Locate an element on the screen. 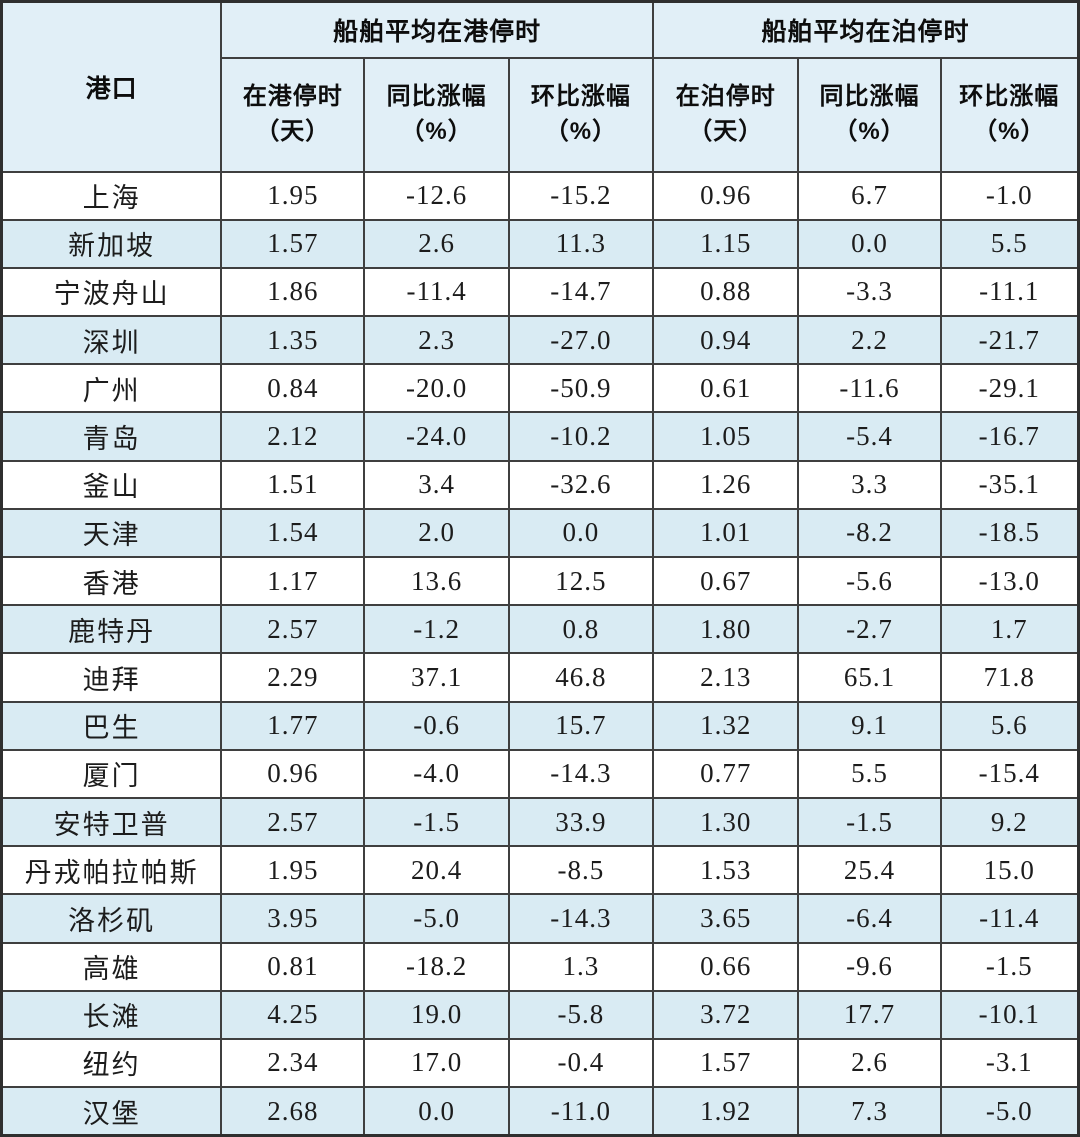 This screenshot has height=1137, width=1080. table-row: 深圳 1.35 2.3 -27.0 0.94 2.2 -21.7 is located at coordinates (540, 340).